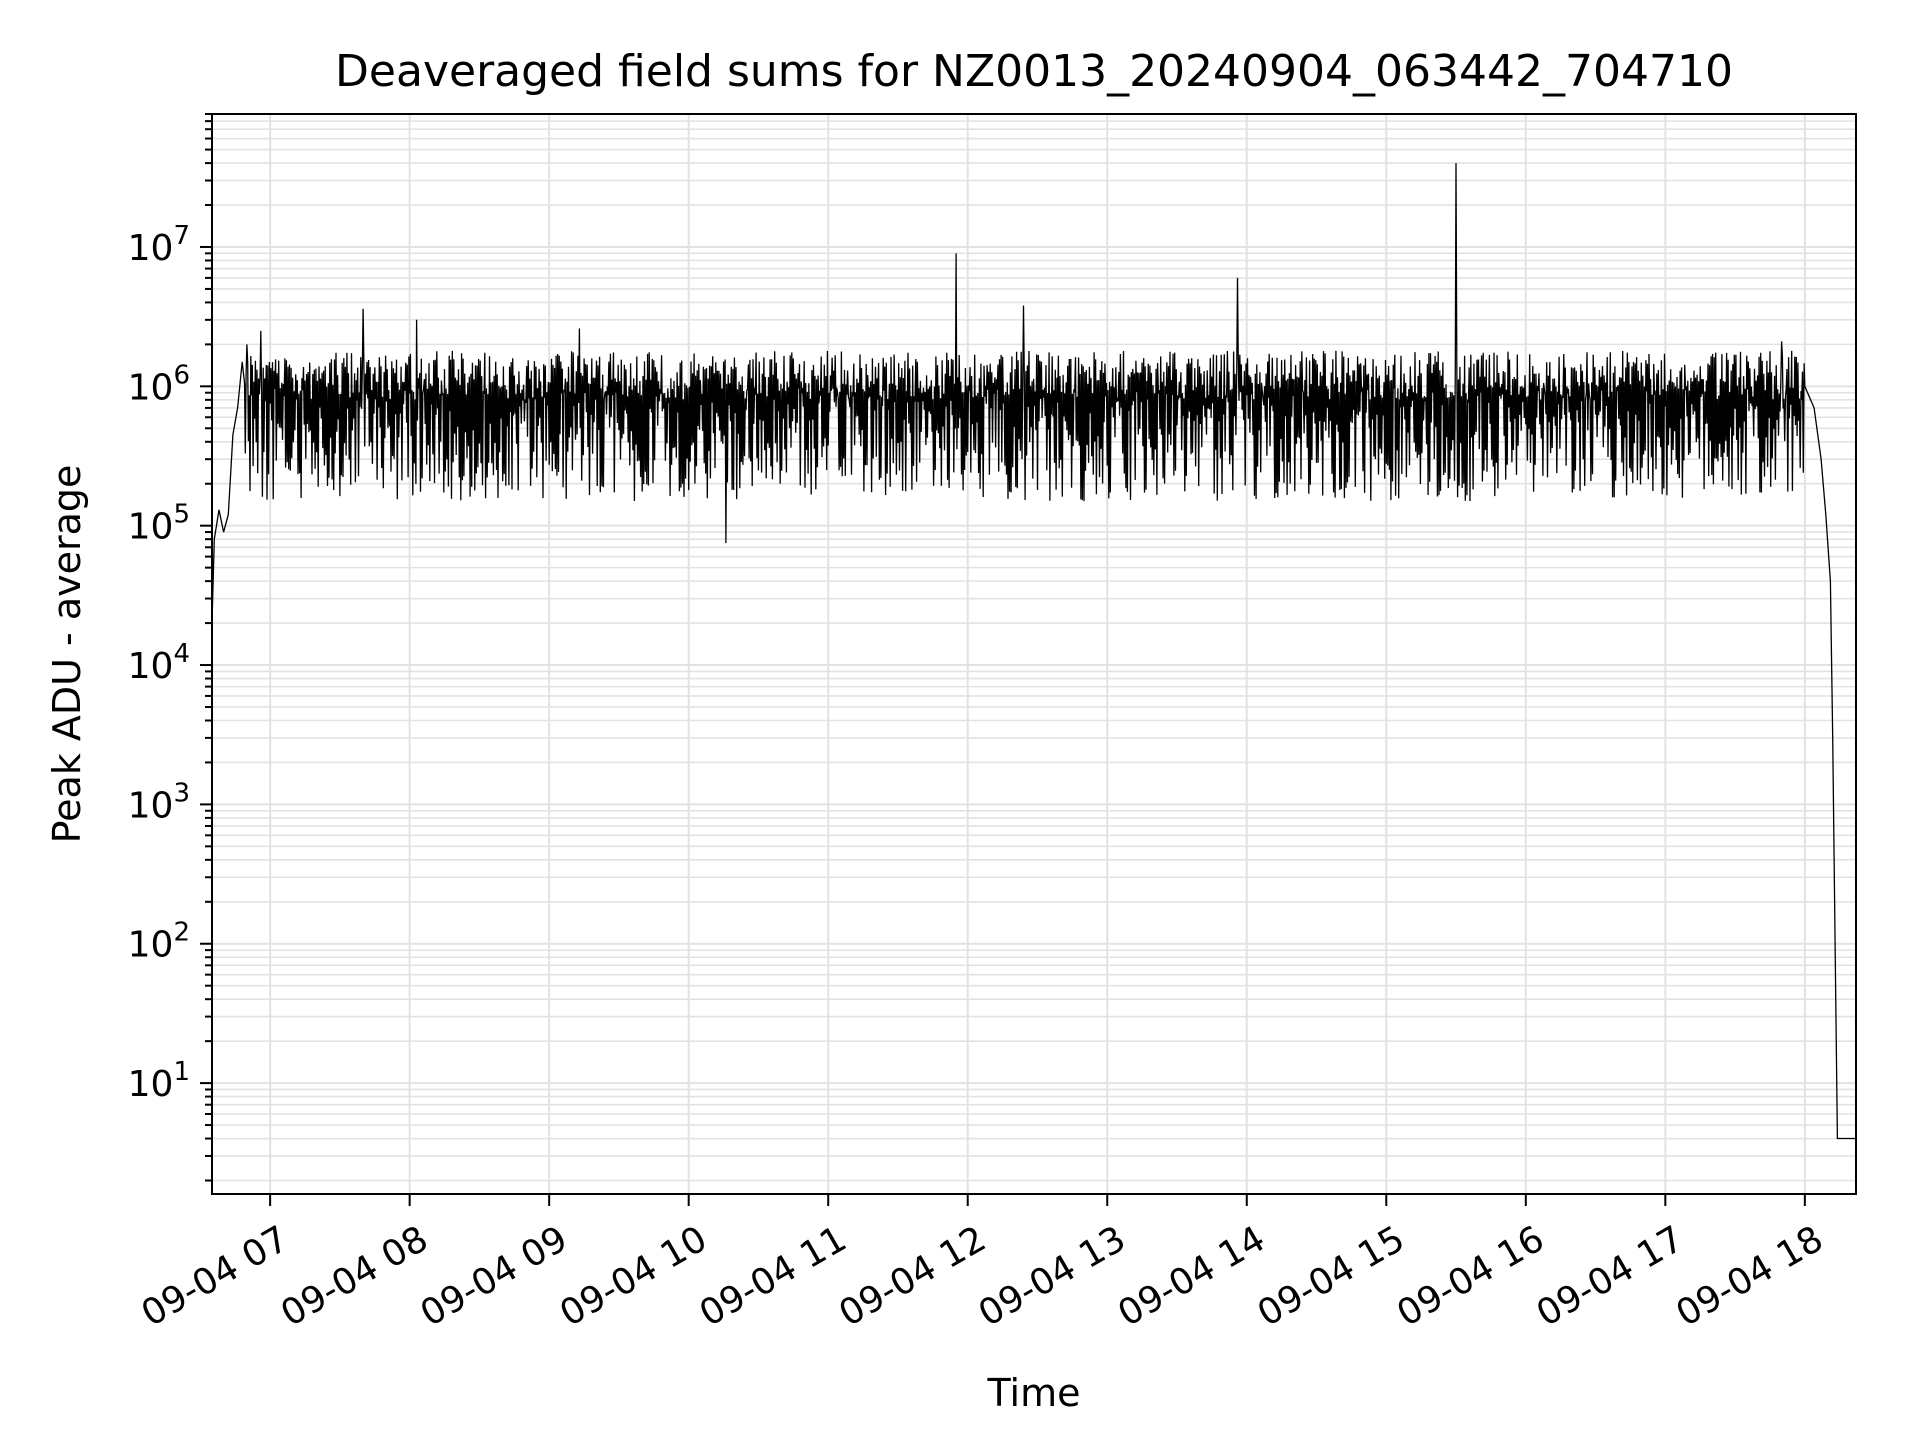 The image size is (1920, 1440). Describe the element at coordinates (159, 663) in the screenshot. I see `y-tick-label: 10⁴` at that location.